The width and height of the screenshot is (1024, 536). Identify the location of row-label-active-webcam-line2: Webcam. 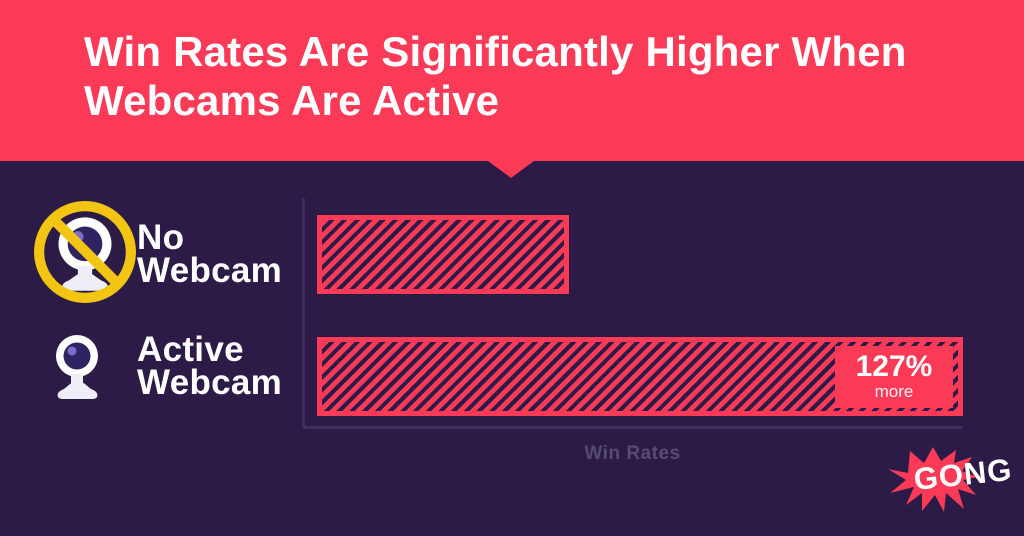
(210, 382).